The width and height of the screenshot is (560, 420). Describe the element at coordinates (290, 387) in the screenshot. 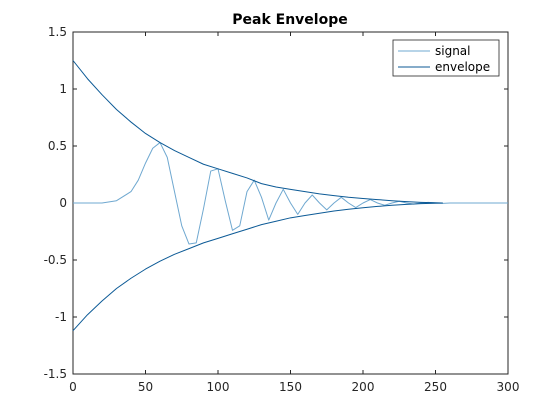

I see `x-tick-label: 150` at that location.